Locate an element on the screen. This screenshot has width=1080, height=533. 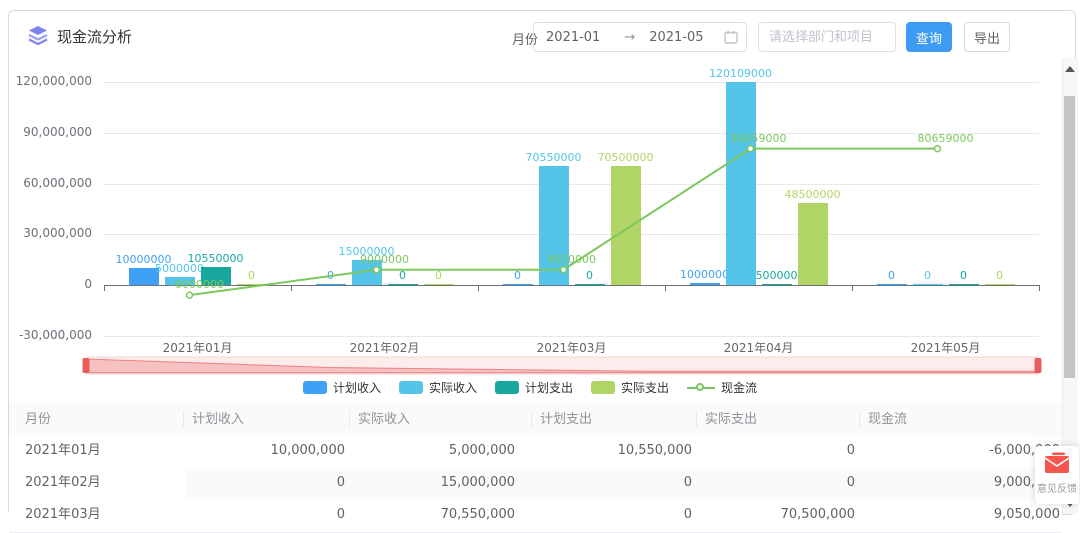
y-axis-tick-label: 0 is located at coordinates (46, 284).